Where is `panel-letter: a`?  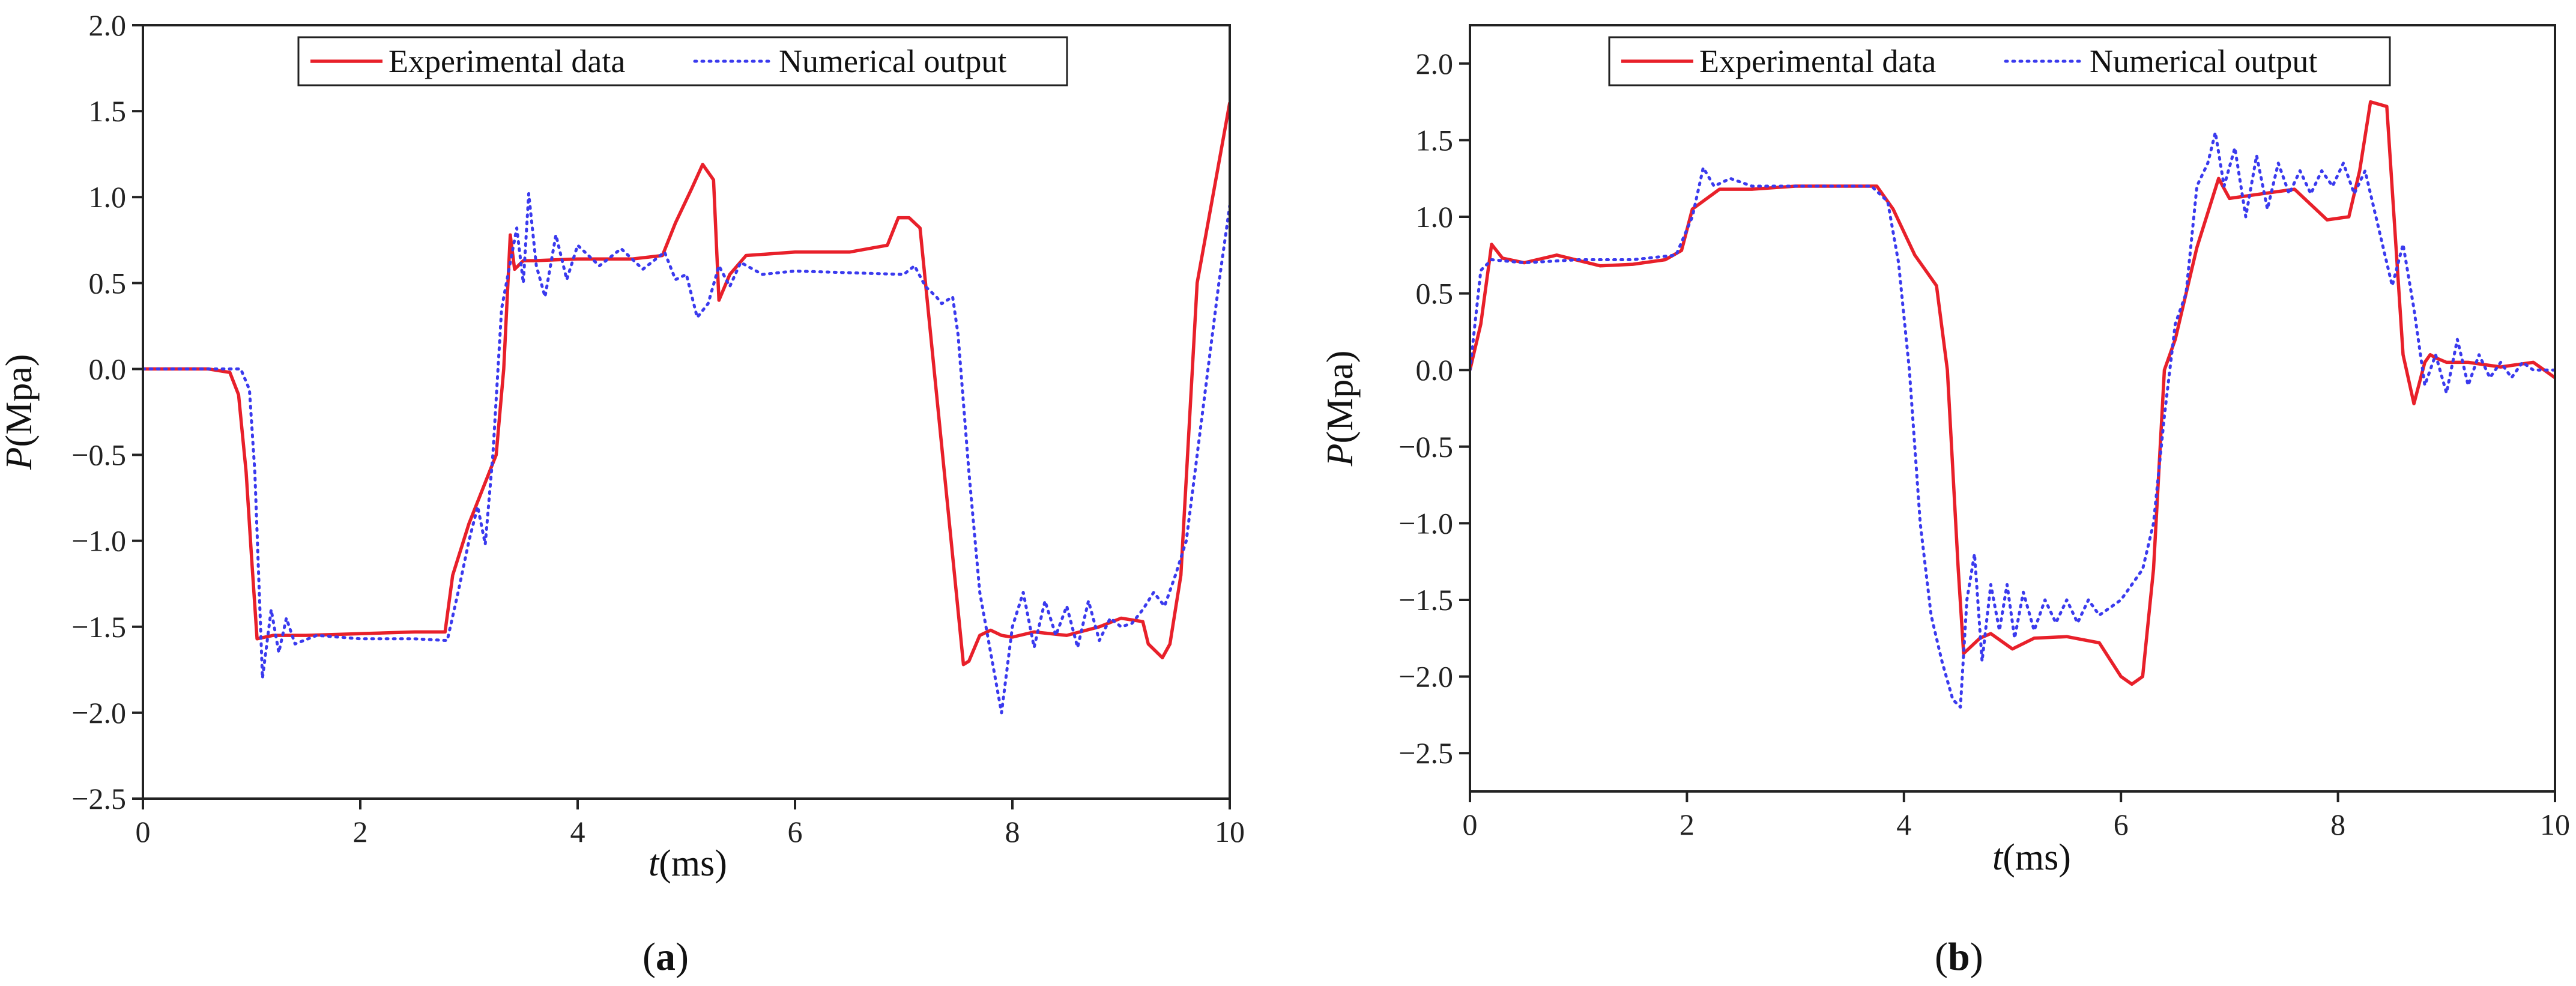
panel-letter: a is located at coordinates (666, 957).